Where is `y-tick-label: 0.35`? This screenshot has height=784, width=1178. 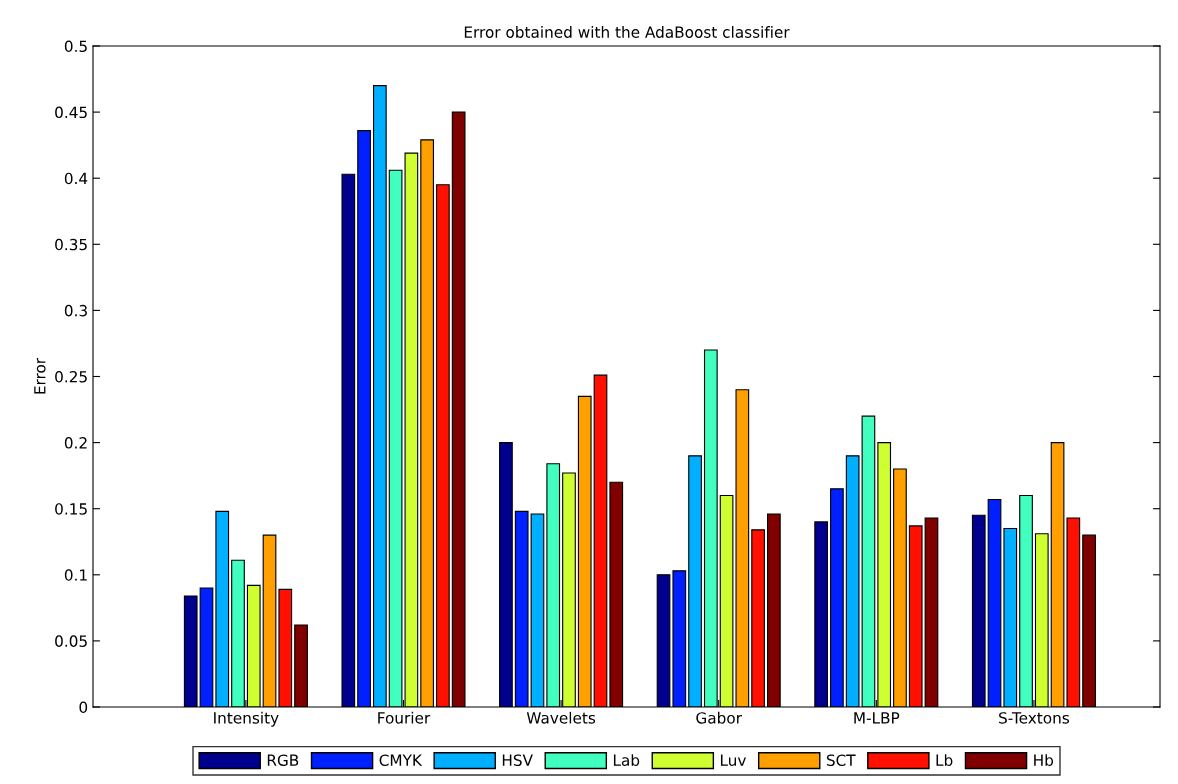
y-tick-label: 0.35 is located at coordinates (71, 244).